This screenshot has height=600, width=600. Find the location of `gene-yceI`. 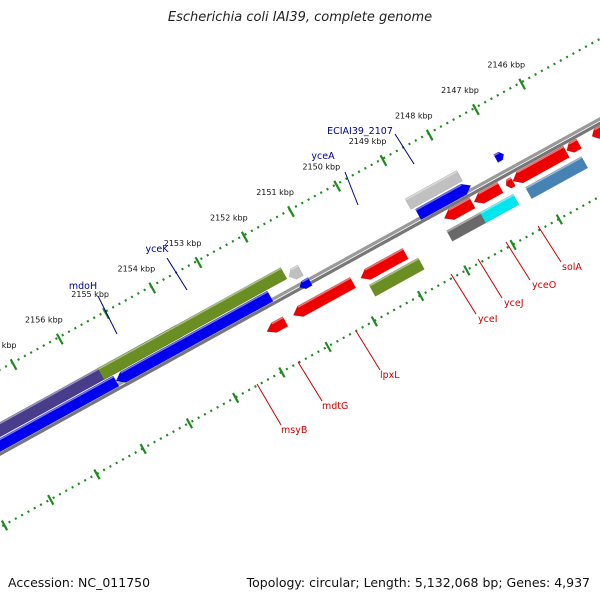

gene-yceI is located at coordinates (459, 209).